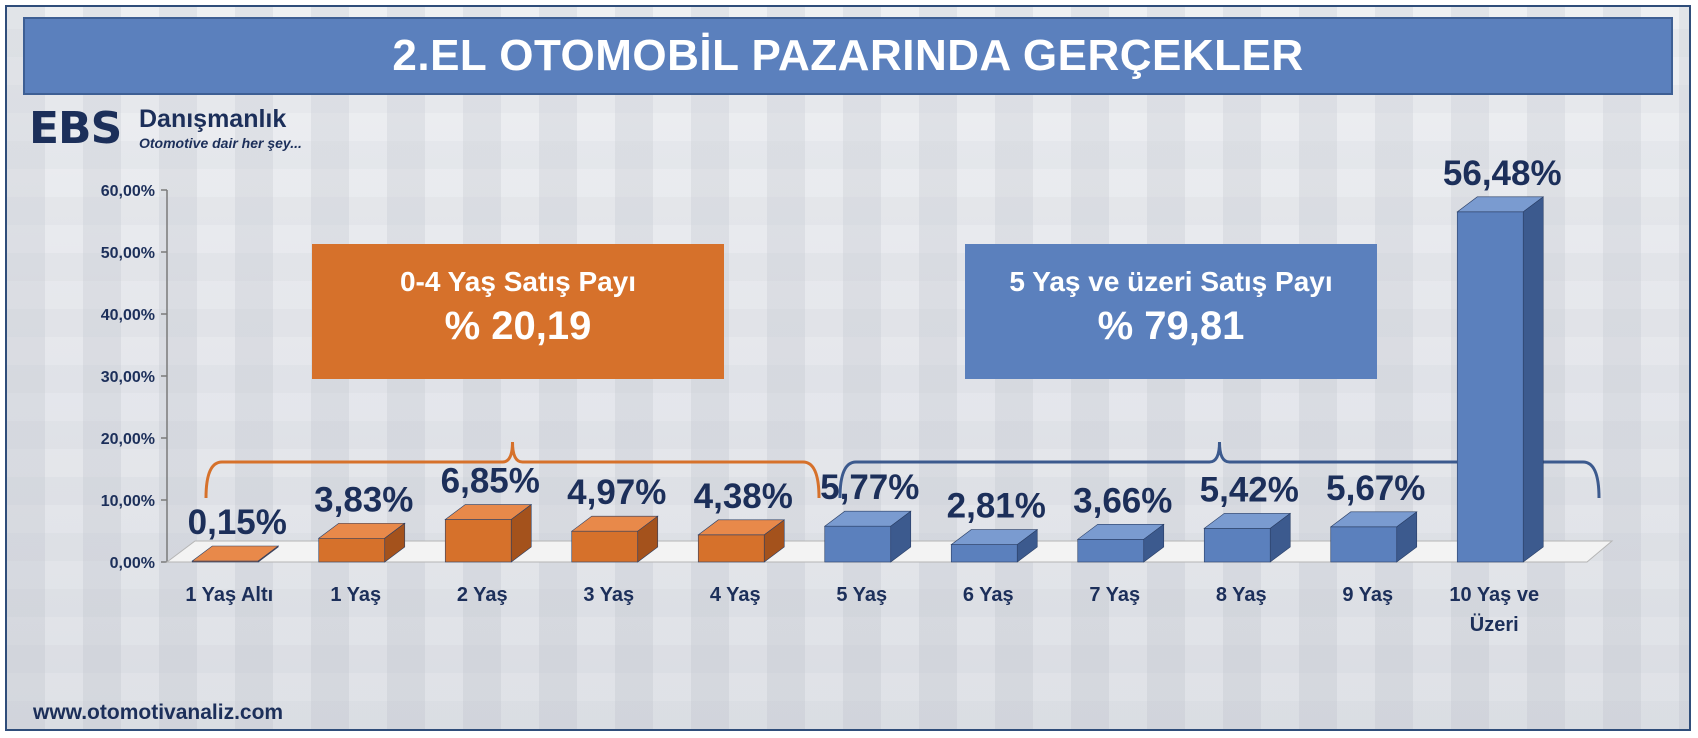 The width and height of the screenshot is (1698, 738). Describe the element at coordinates (128, 439) in the screenshot. I see `y-tick-label: 20,00%` at that location.